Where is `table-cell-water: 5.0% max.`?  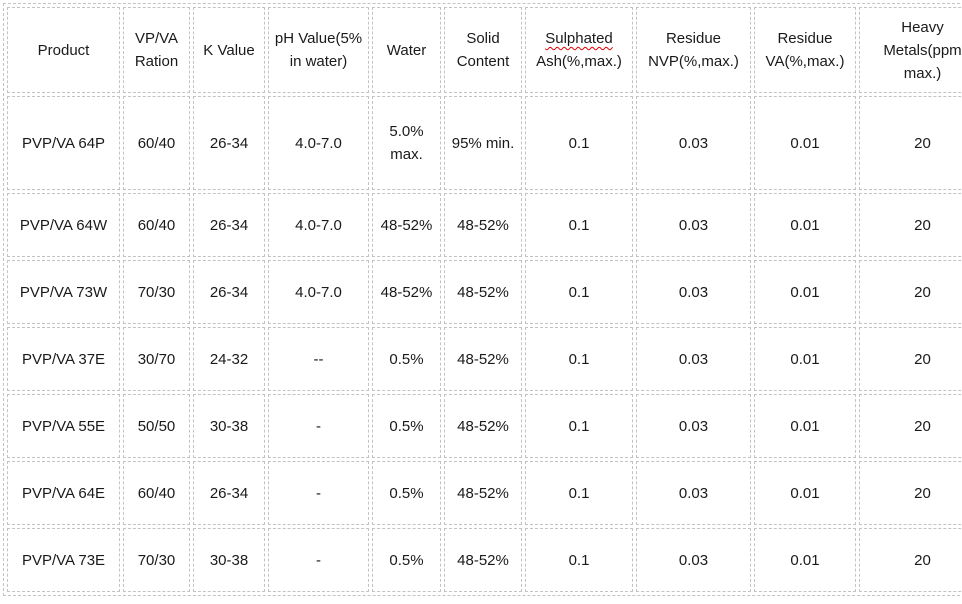 table-cell-water: 5.0% max. is located at coordinates (406, 143).